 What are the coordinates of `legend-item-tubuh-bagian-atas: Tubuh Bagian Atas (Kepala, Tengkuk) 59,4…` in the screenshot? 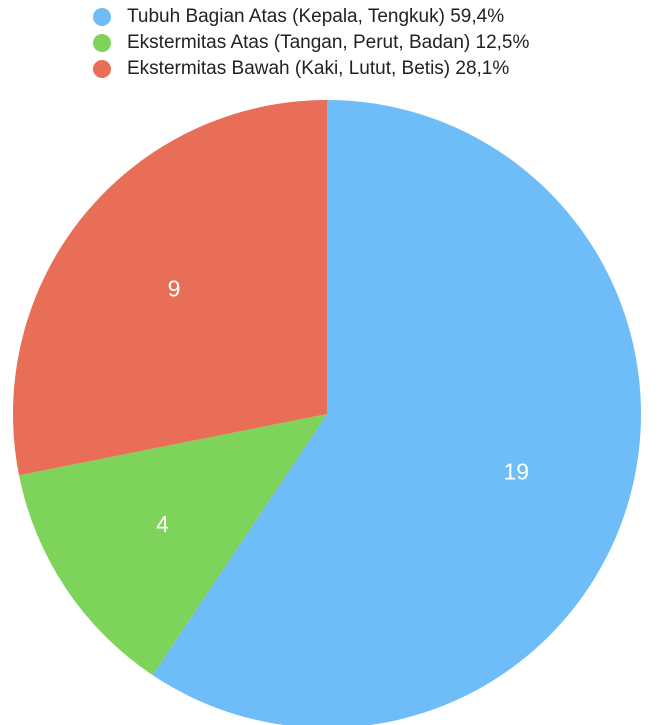 It's located at (380, 17).